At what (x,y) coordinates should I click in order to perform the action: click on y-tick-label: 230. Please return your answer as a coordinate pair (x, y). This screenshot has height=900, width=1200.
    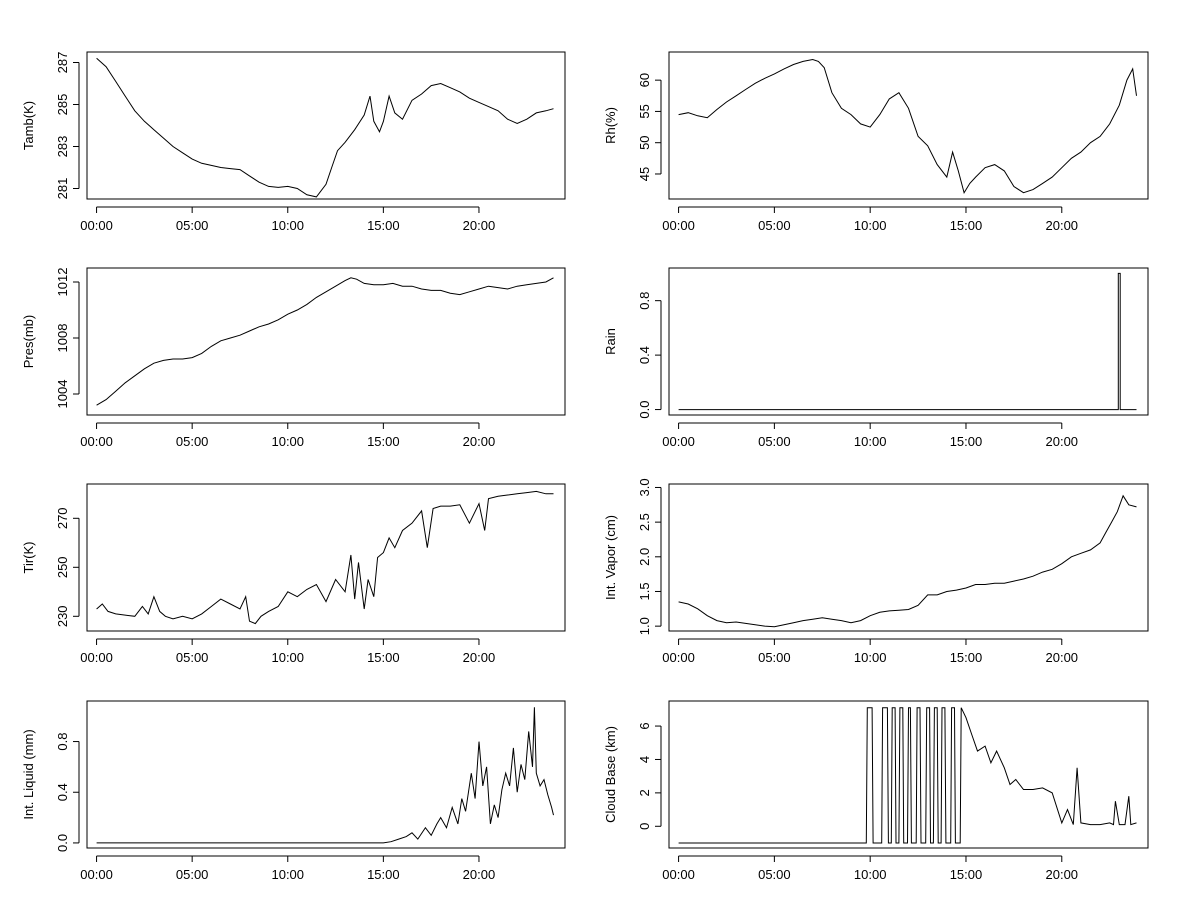
    Looking at the image, I should click on (62, 616).